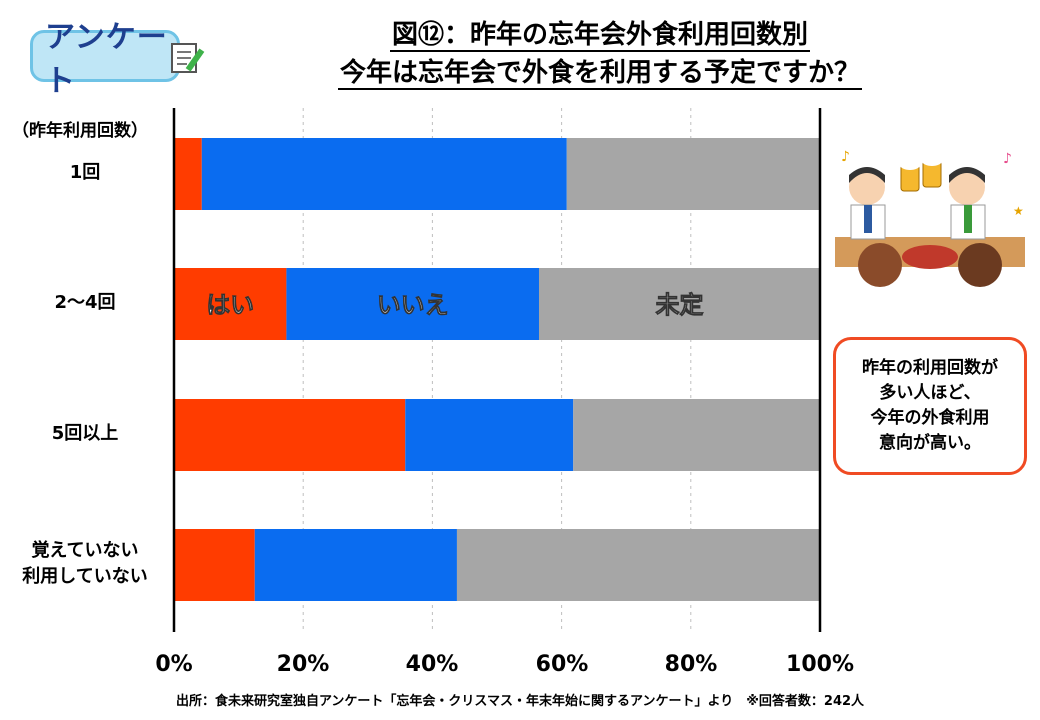 This screenshot has width=1040, height=720. I want to click on category-axis-header: （昨年利用回数）, so click(80, 131).